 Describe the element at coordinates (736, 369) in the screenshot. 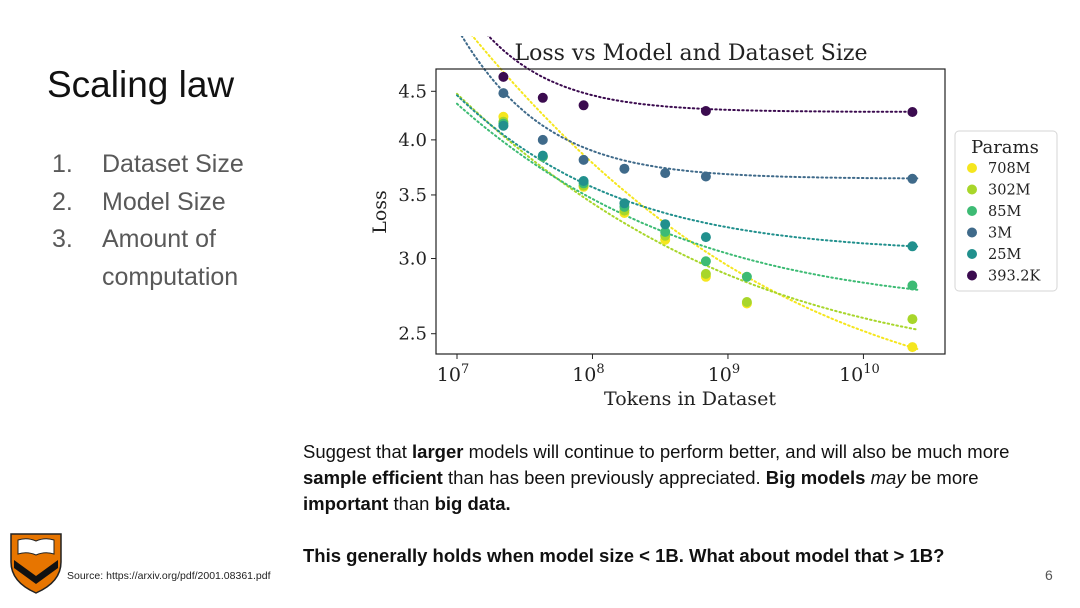

I see `tick-exponent: 9` at that location.